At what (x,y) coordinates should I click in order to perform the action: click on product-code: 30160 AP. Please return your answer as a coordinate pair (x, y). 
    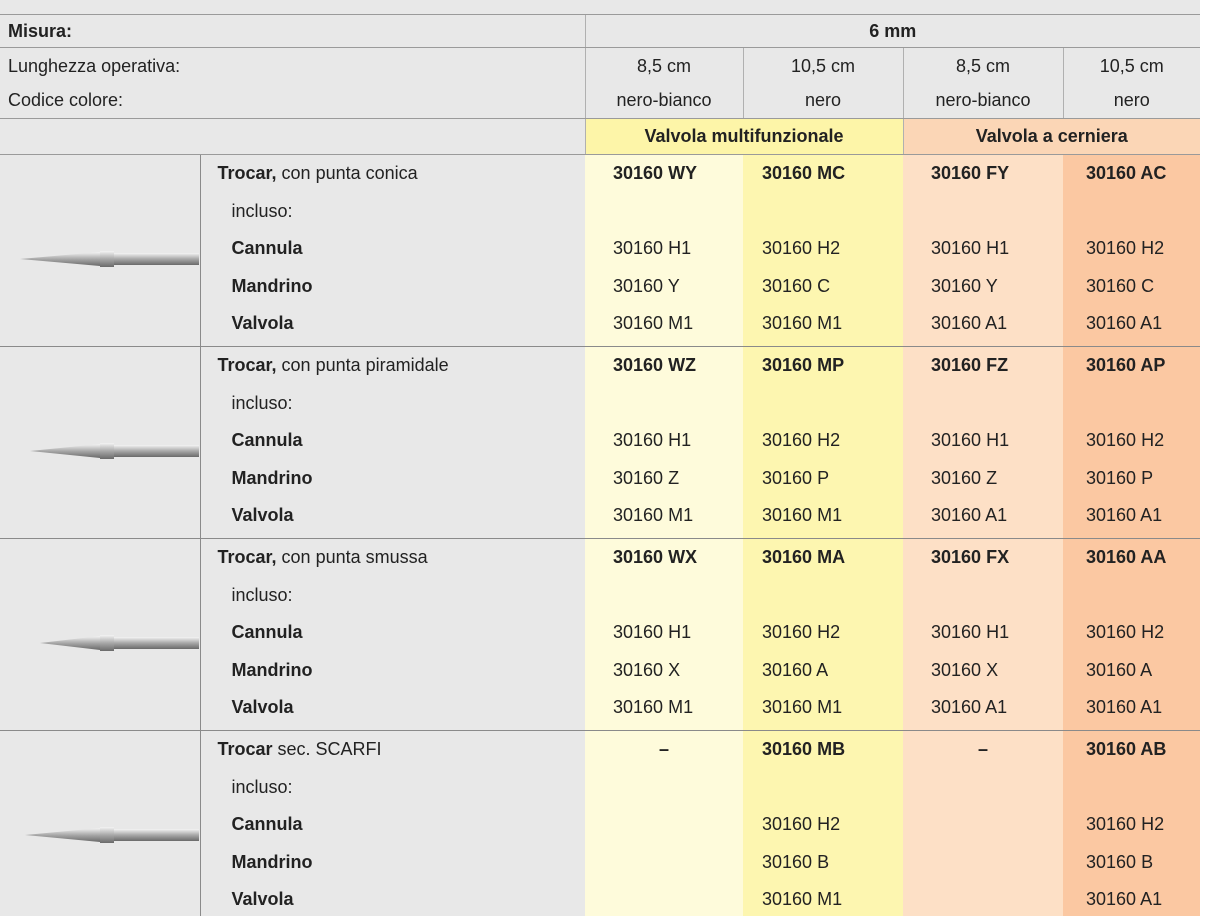
    Looking at the image, I should click on (1126, 365).